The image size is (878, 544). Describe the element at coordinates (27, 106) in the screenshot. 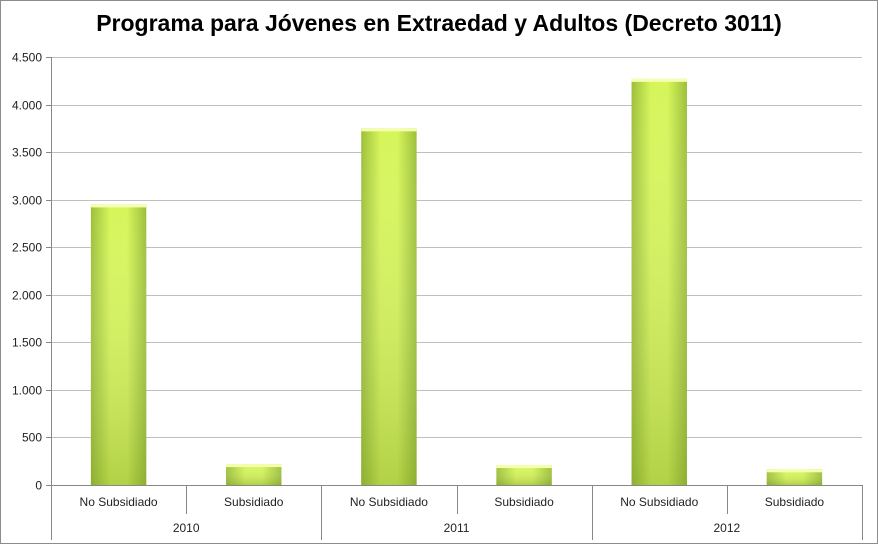

I see `y-tick-label: 4.000` at that location.